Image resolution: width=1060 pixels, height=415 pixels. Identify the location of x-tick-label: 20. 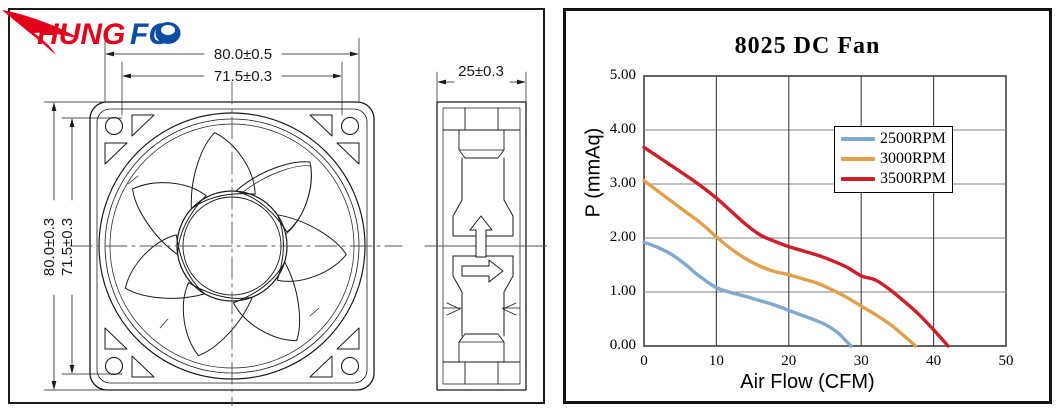
(789, 361).